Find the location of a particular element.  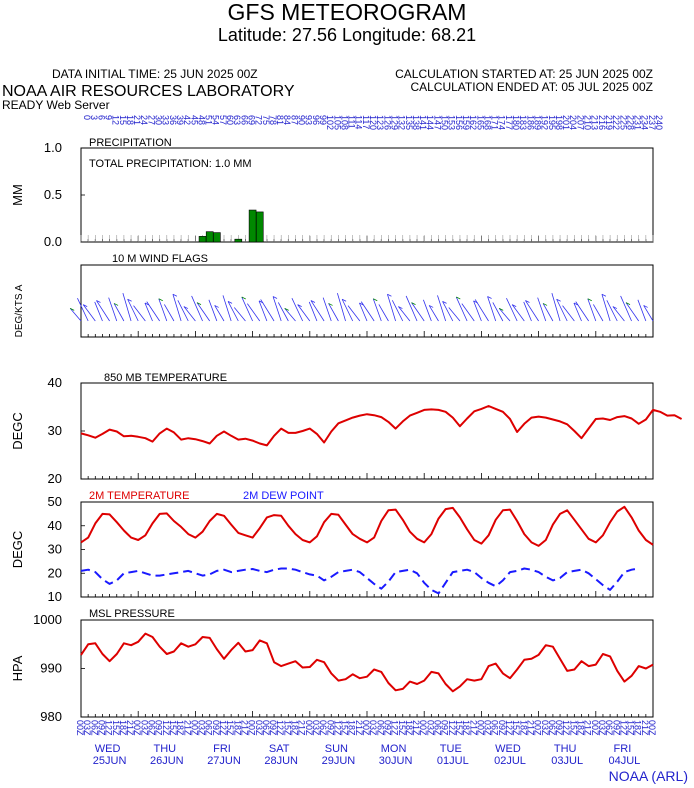

credit-label: NOAA (ARL) is located at coordinates (648, 776).